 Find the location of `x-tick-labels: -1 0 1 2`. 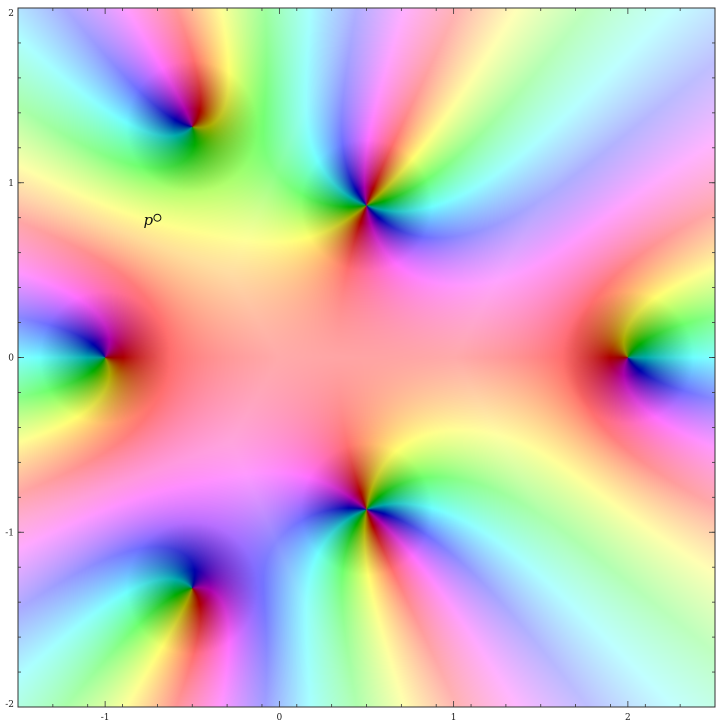

x-tick-labels: -1 0 1 2 is located at coordinates (366, 718).